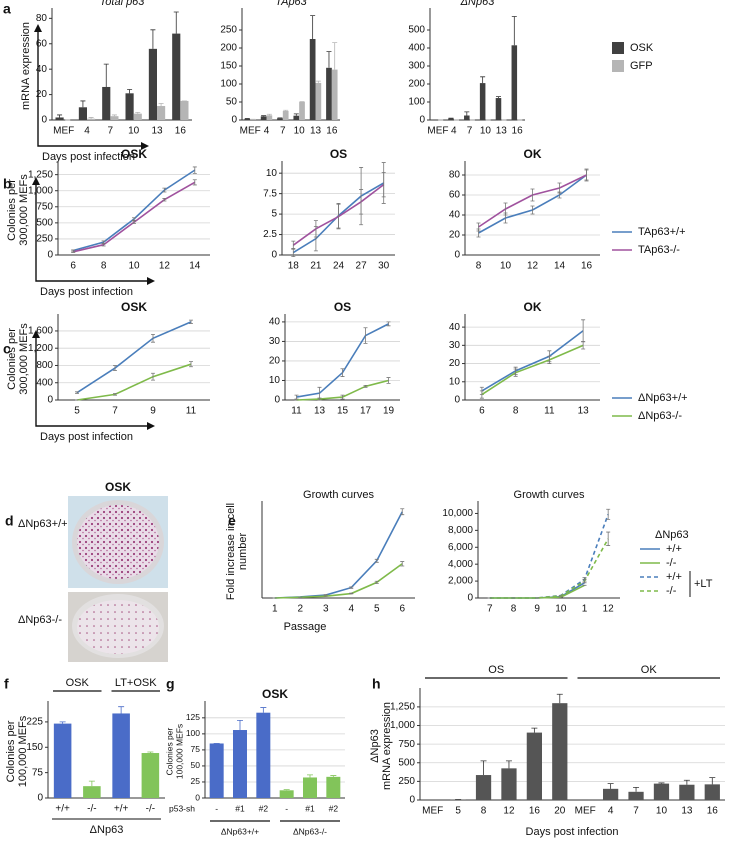  Describe the element at coordinates (240, 831) in the screenshot. I see `group-label: ΔNp63+/+` at that location.